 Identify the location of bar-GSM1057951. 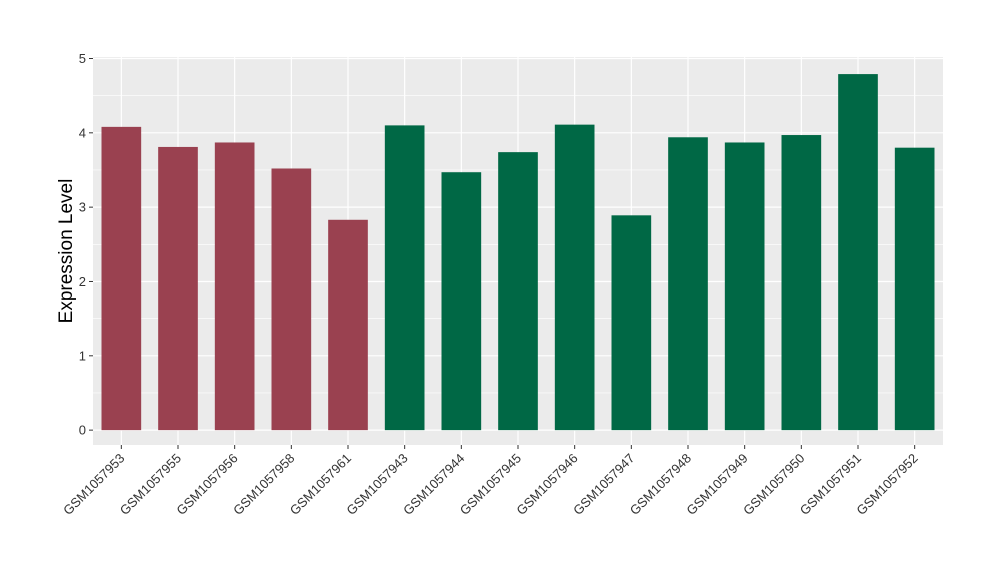
(858, 252).